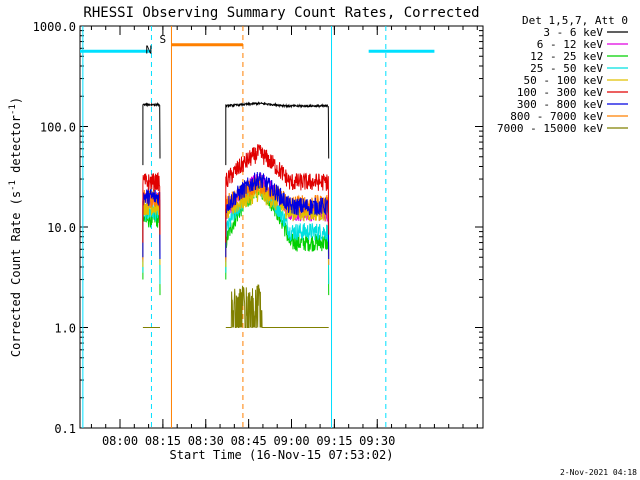 The height and width of the screenshot is (480, 640). What do you see at coordinates (560, 104) in the screenshot?
I see `legend-entry-label: 300 - 800 keV` at bounding box center [560, 104].